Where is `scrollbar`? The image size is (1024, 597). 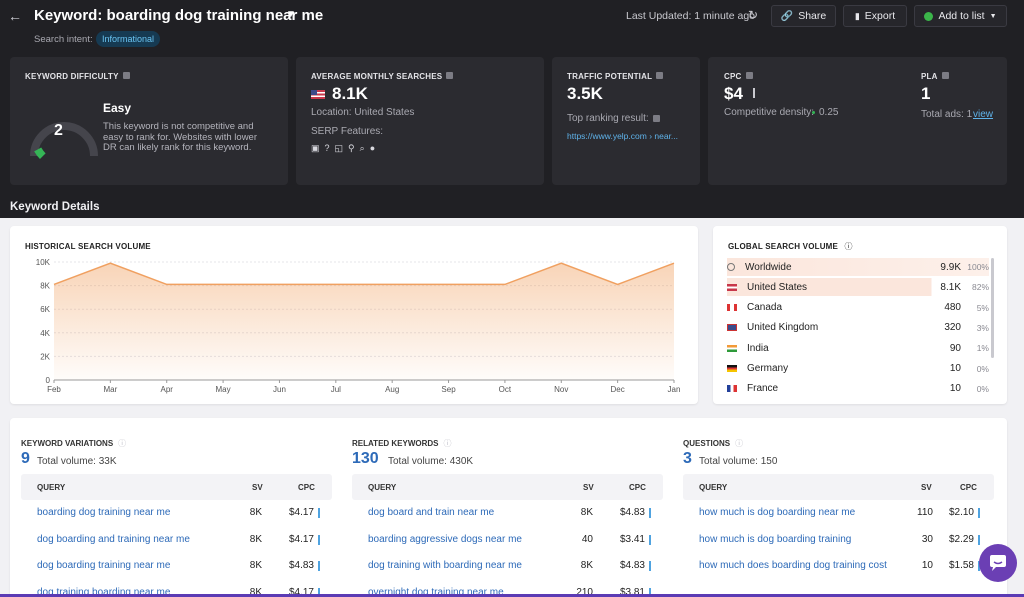 scrollbar is located at coordinates (992, 308).